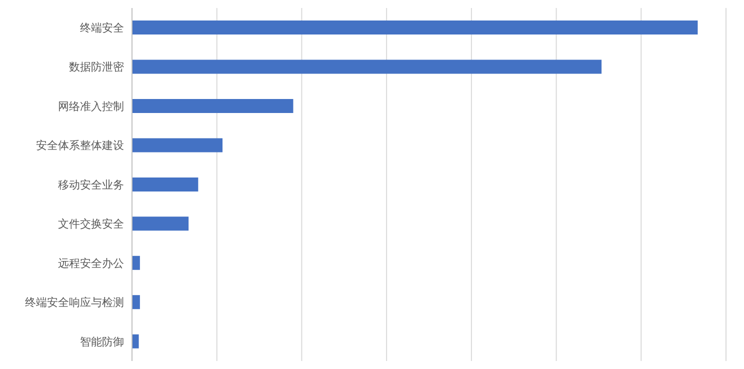  Describe the element at coordinates (91, 263) in the screenshot. I see `y-tick-label: 远程安全办公` at that location.